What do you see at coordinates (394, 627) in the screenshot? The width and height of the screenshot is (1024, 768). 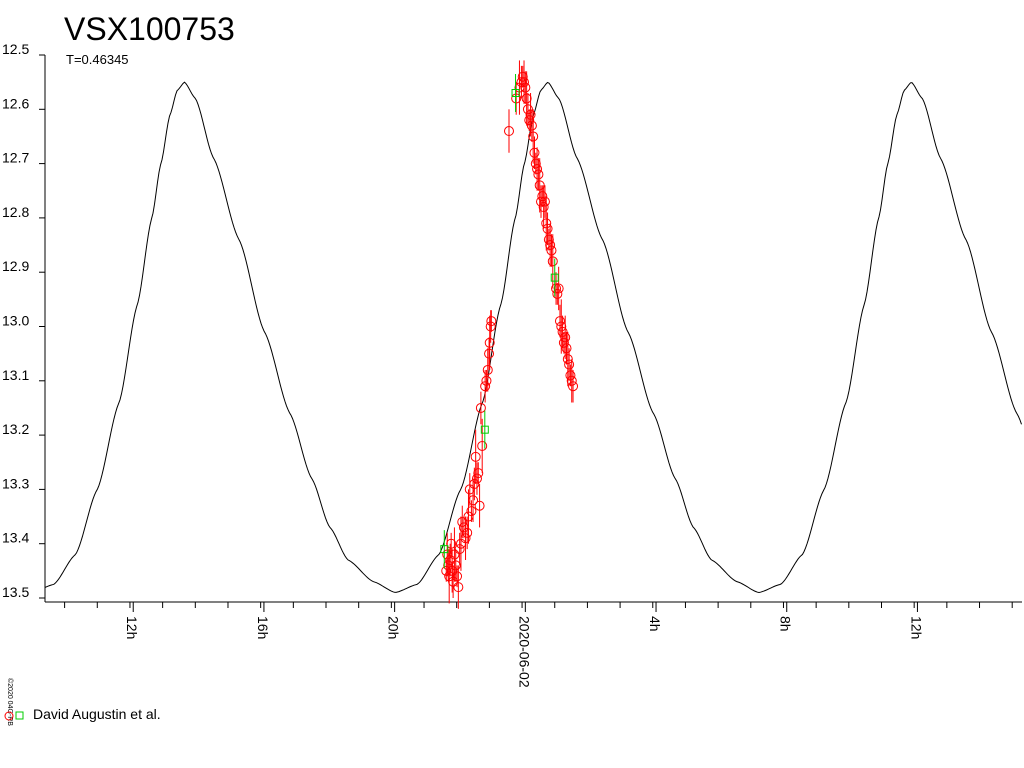 I see `x-tick-label: 20h` at bounding box center [394, 627].